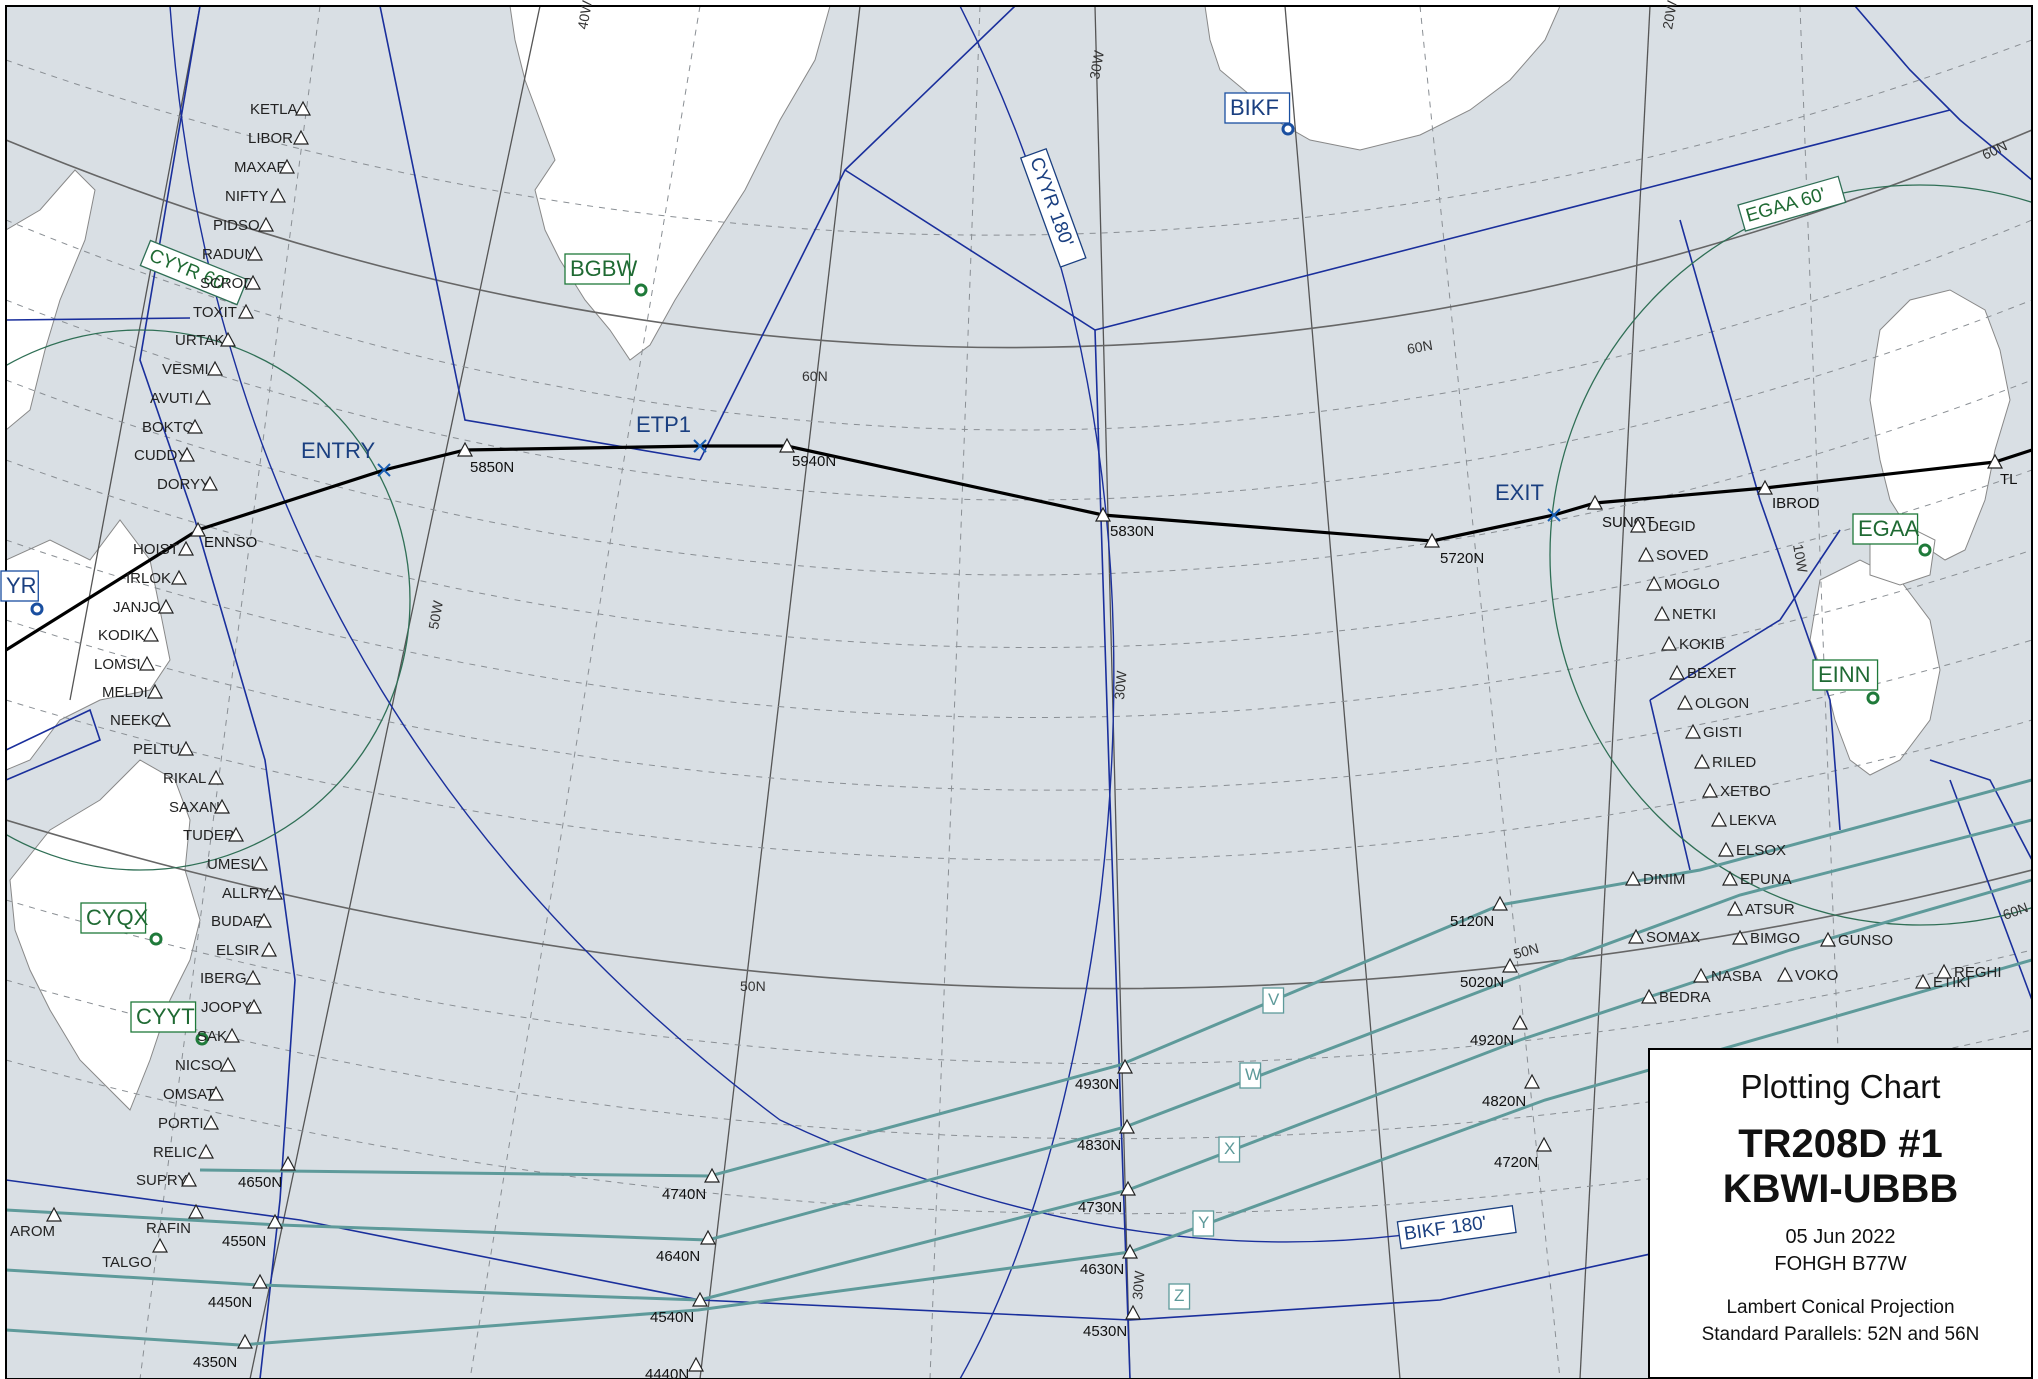 This screenshot has width=2038, height=1379. Describe the element at coordinates (1203, 1222) in the screenshot. I see `svg-text: Y` at that location.